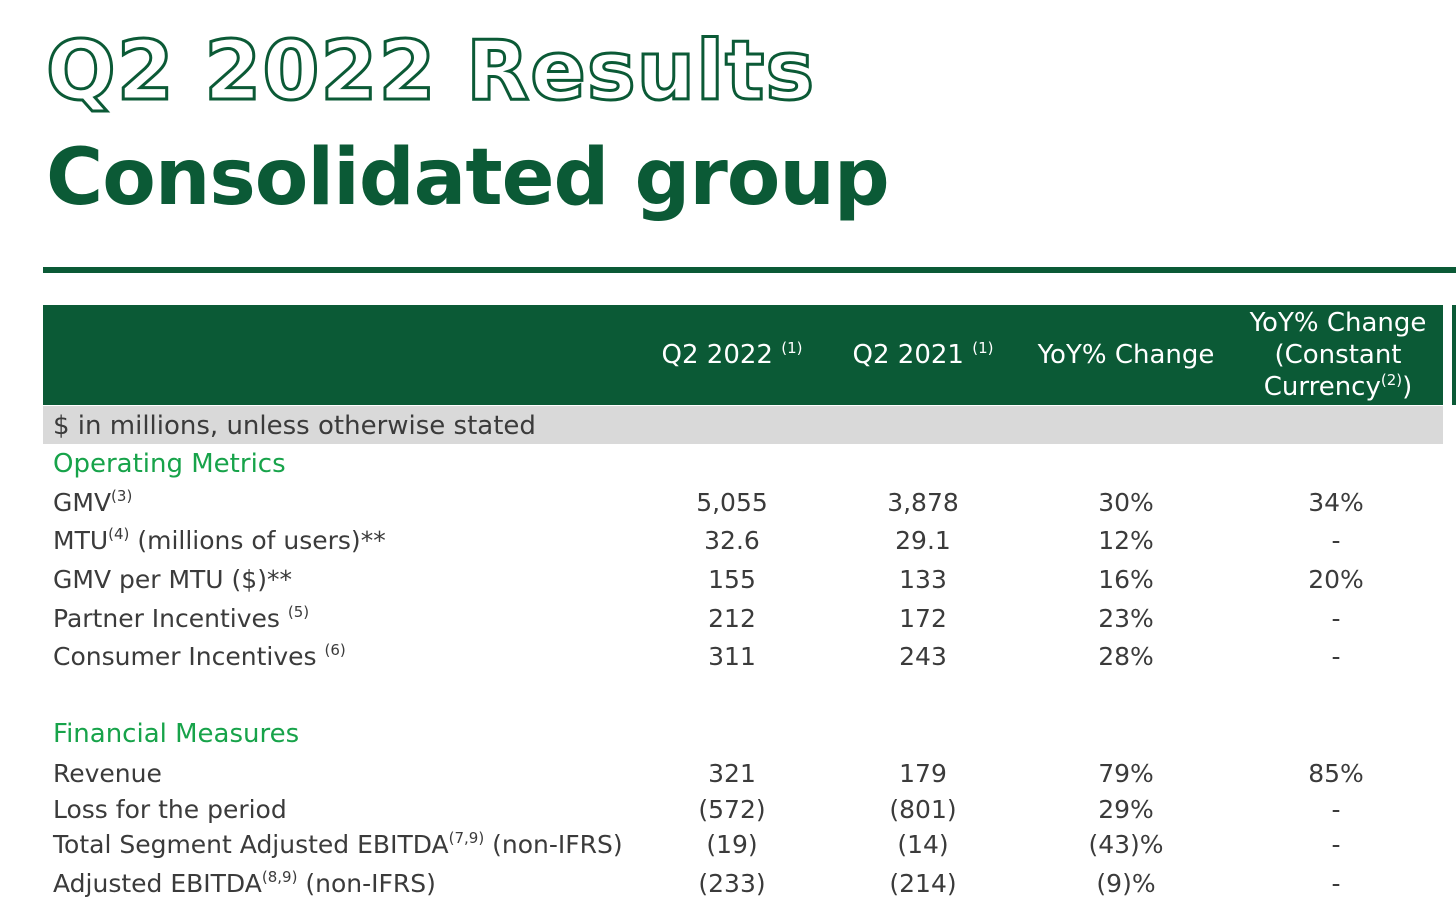 The height and width of the screenshot is (922, 1456). Describe the element at coordinates (1126, 355) in the screenshot. I see `column-header-yoy-change: YoY% Change` at that location.